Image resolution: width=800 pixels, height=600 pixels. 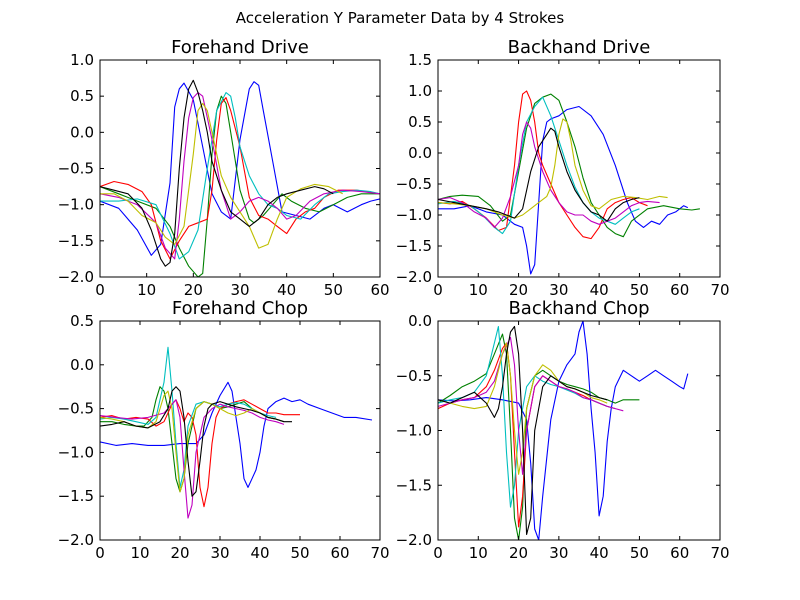 What do you see at coordinates (193, 290) in the screenshot?
I see `forehand-drive-xtick-label: 20` at bounding box center [193, 290].